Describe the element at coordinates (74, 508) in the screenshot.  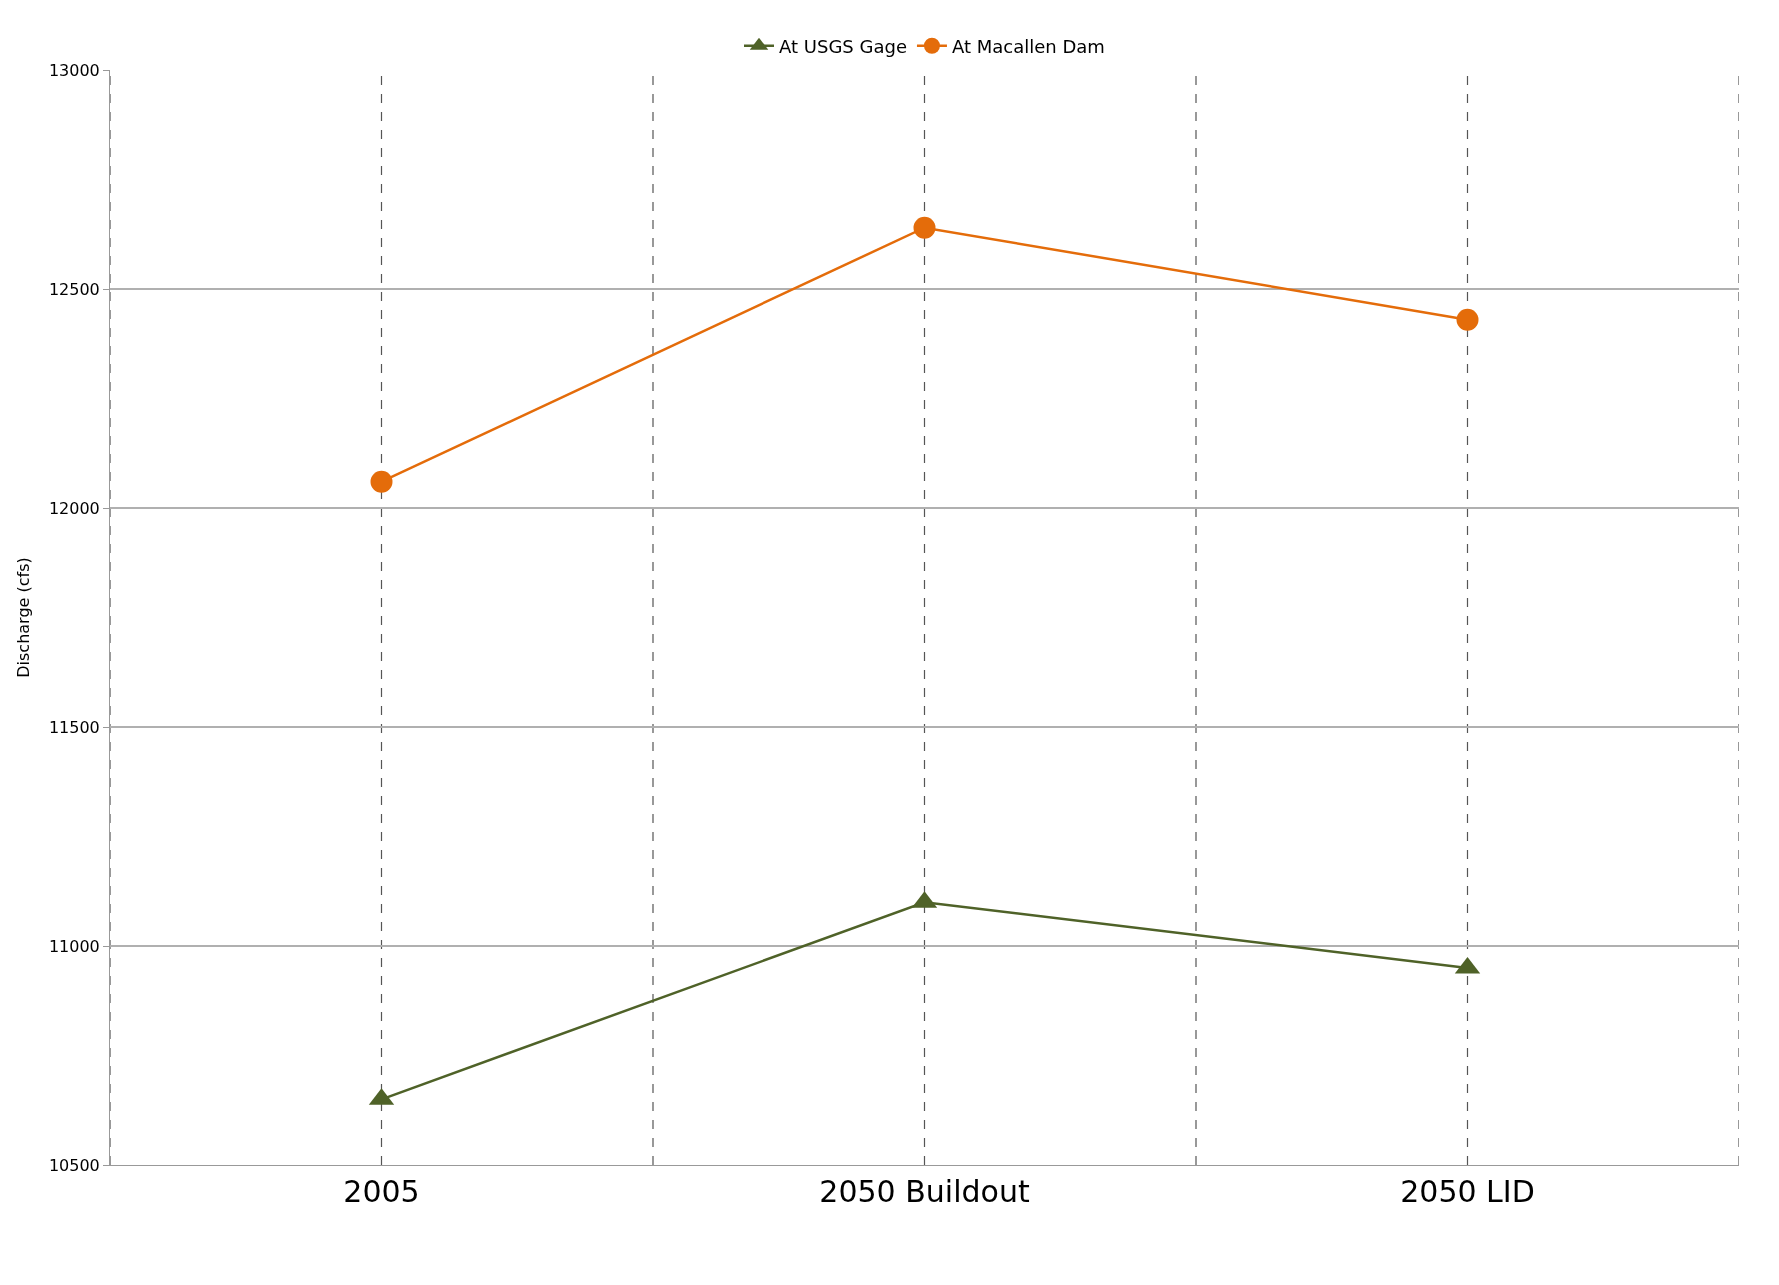
I see `y-tick-label: 12000` at that location.